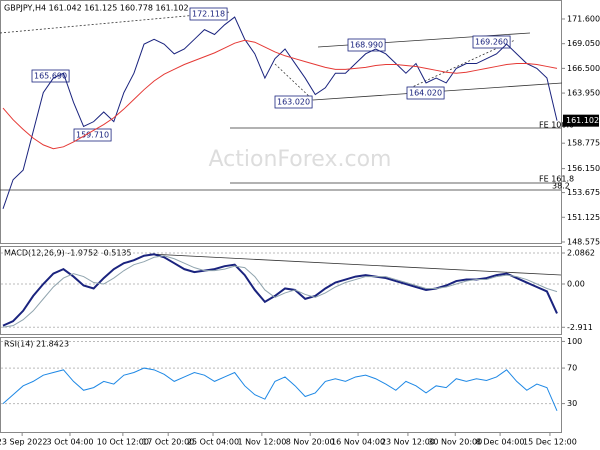 The width and height of the screenshot is (600, 450). I want to click on annotation: 169.260, so click(491, 42).